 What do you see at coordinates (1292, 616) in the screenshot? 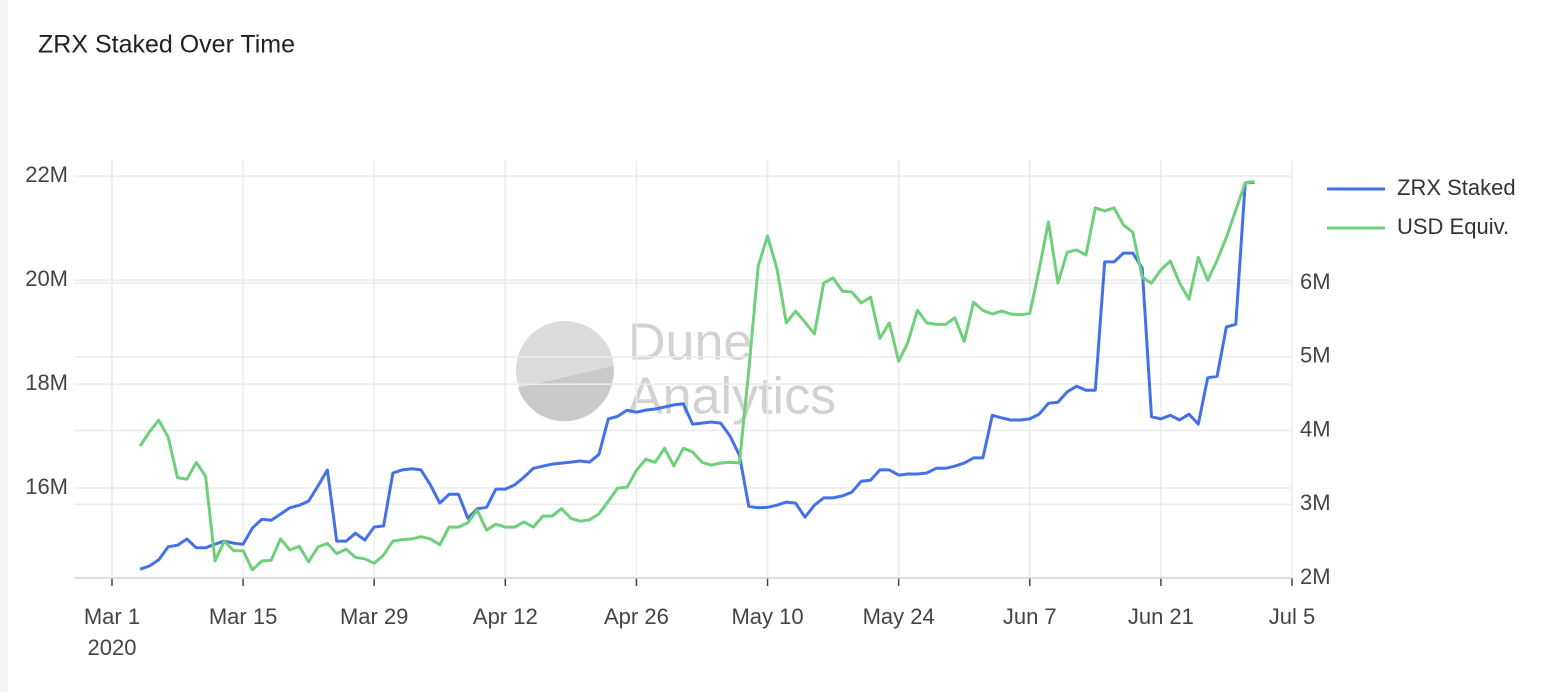
I see `x-tick-label: Jul 5` at bounding box center [1292, 616].